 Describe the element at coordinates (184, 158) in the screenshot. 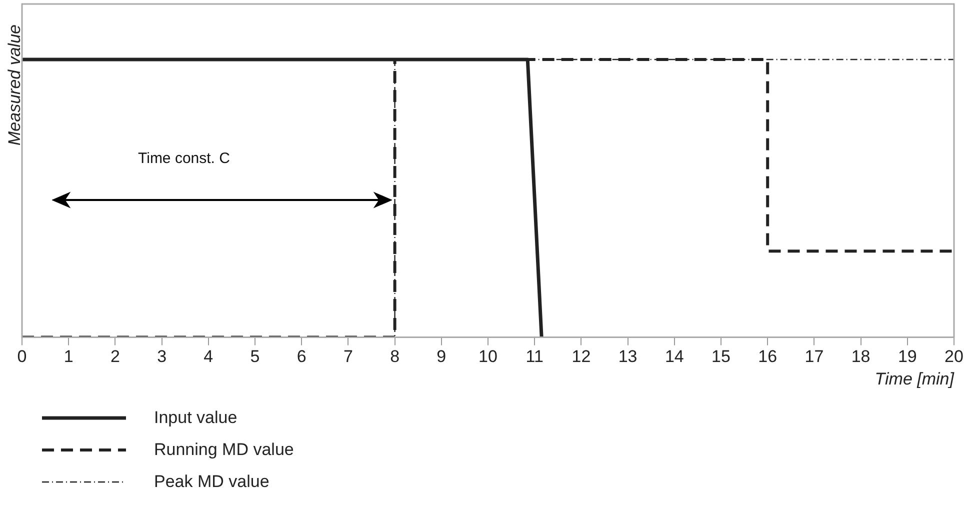

I see `annotation: Time const. C` at that location.